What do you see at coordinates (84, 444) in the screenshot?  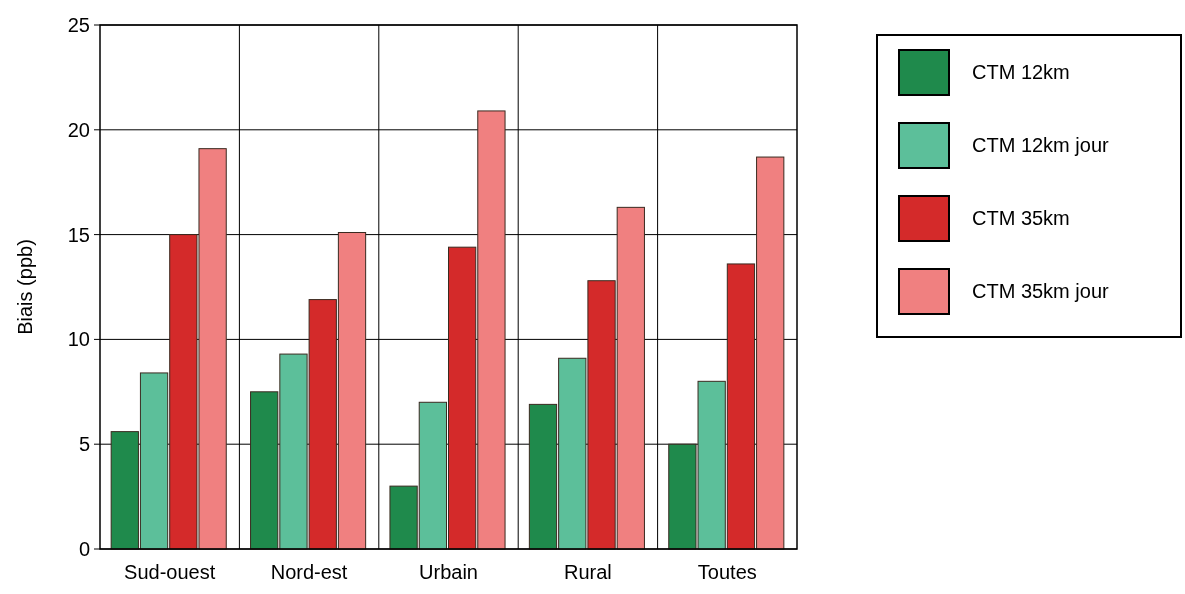 I see `y-tick-label: 5` at bounding box center [84, 444].